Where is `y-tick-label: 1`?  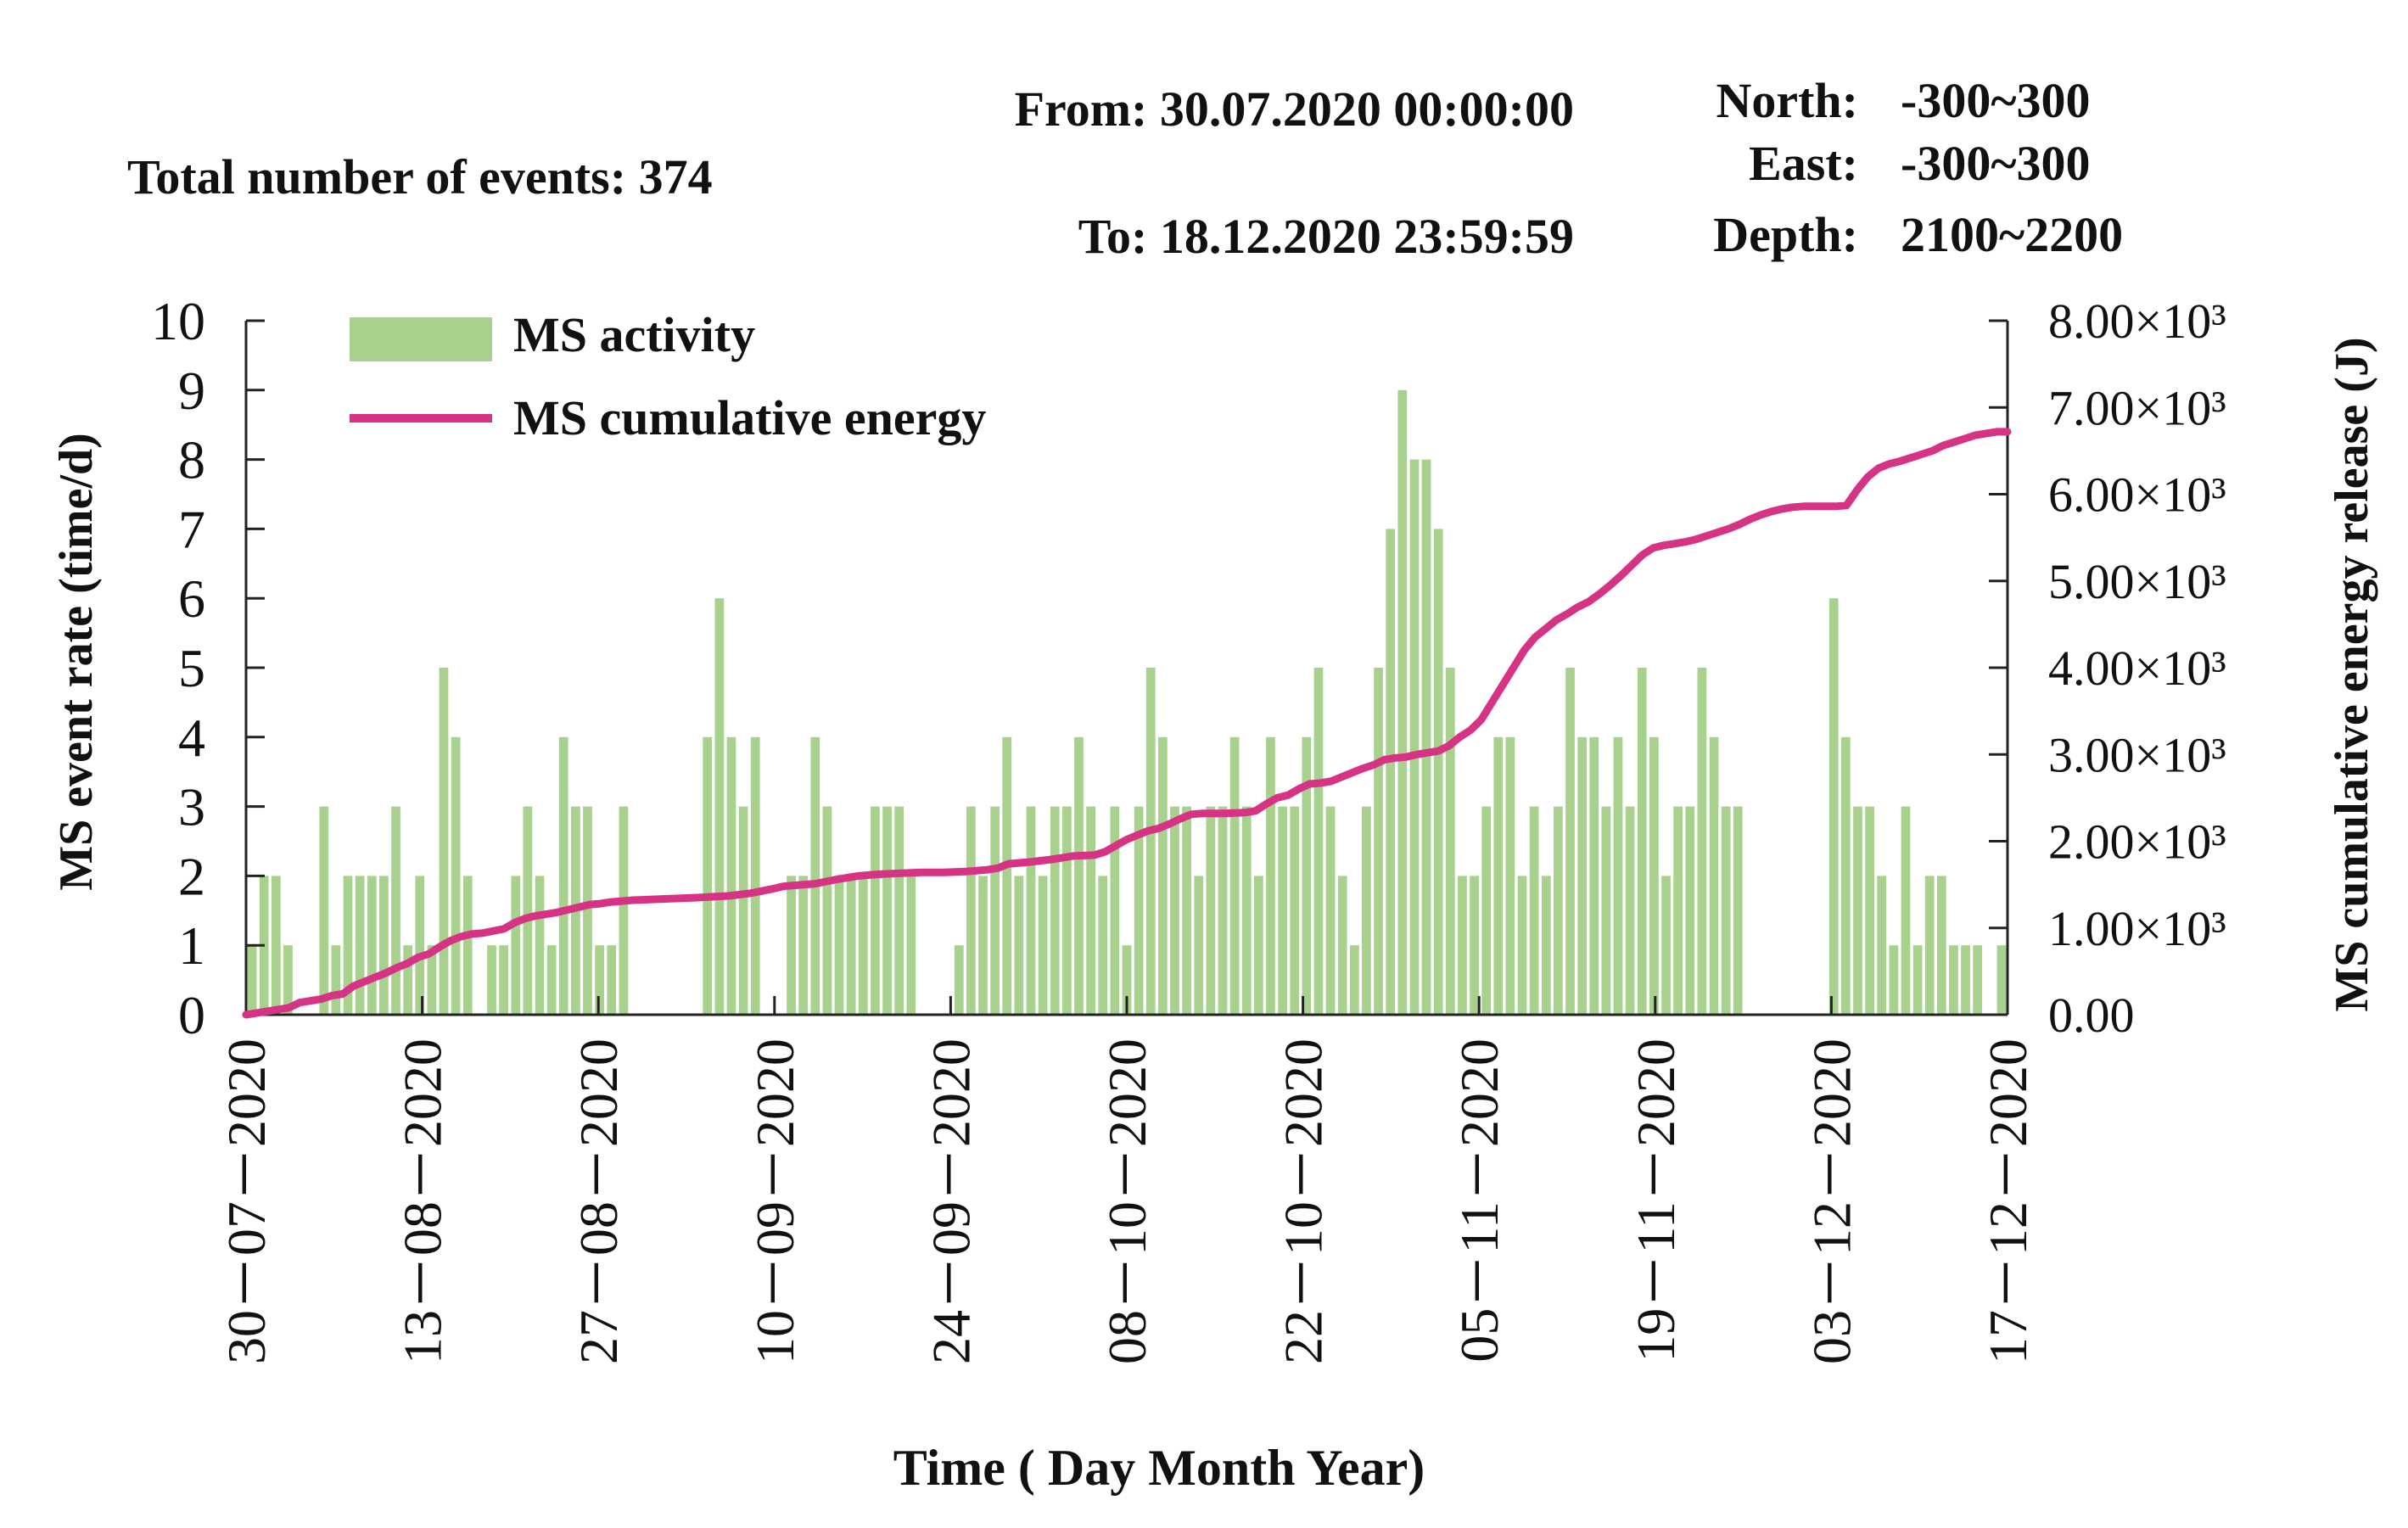 y-tick-label: 1 is located at coordinates (192, 945).